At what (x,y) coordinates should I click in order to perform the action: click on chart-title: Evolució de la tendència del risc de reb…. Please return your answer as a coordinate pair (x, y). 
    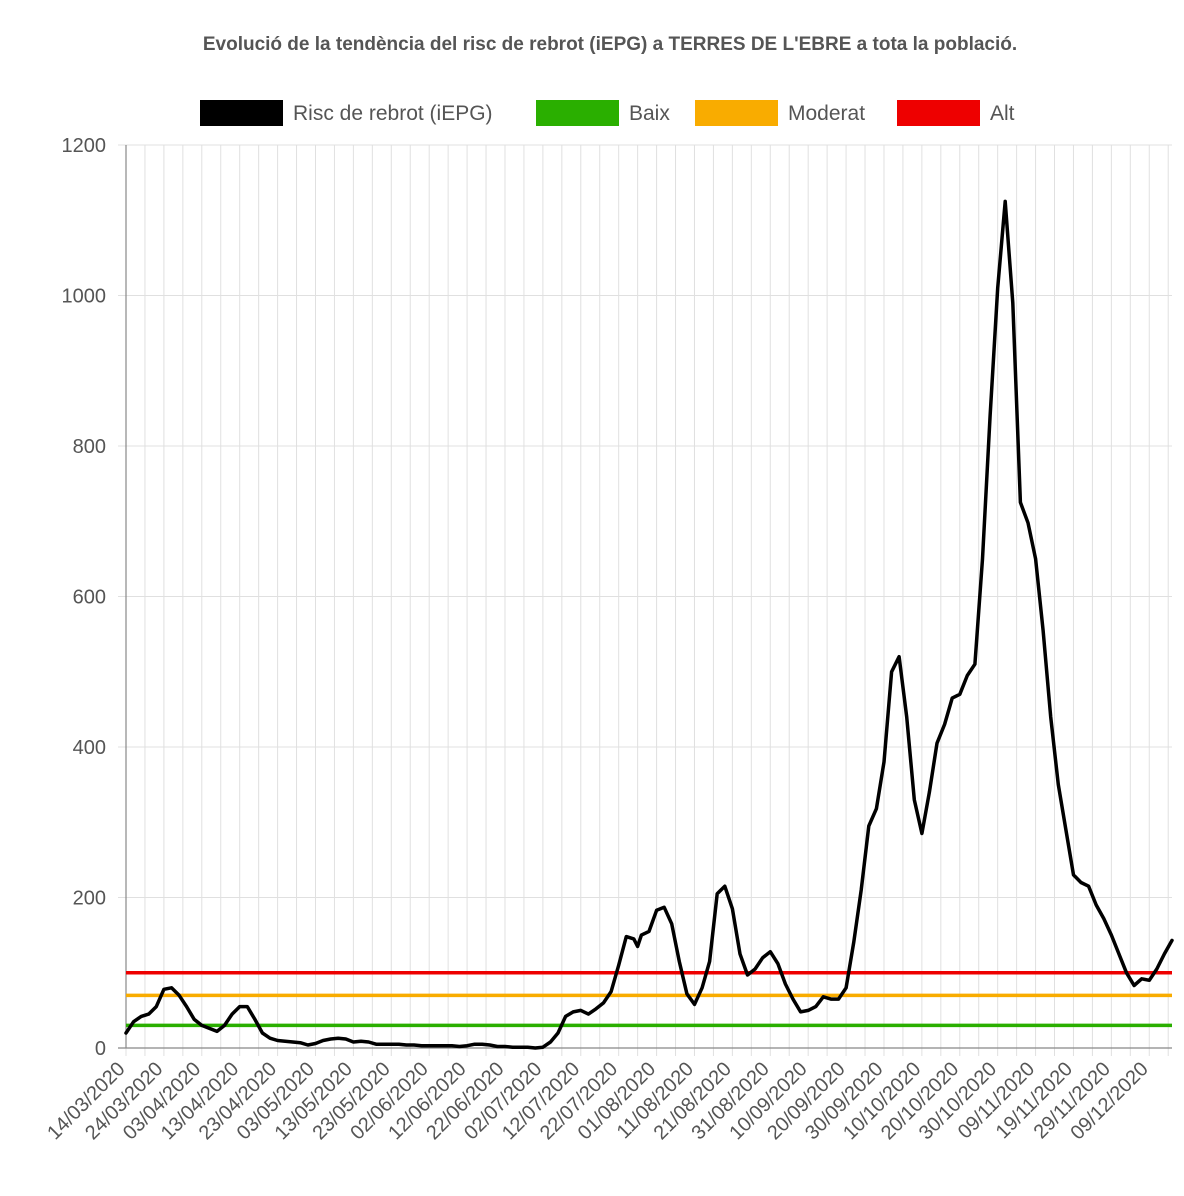
    Looking at the image, I should click on (610, 44).